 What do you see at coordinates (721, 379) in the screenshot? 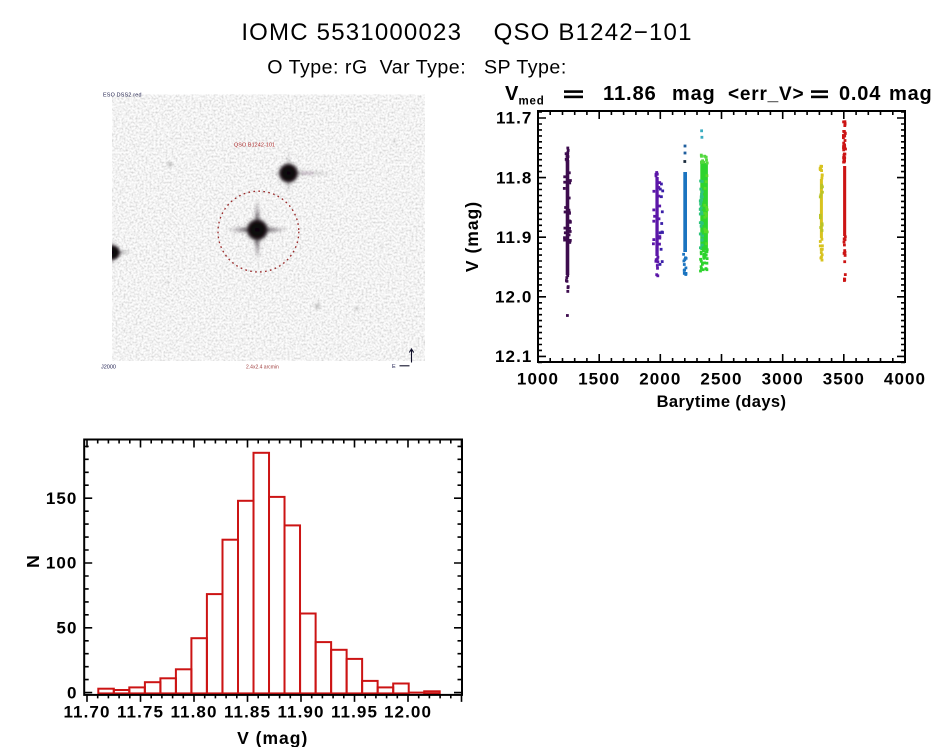
I see `svg-text: 2500` at bounding box center [721, 379].